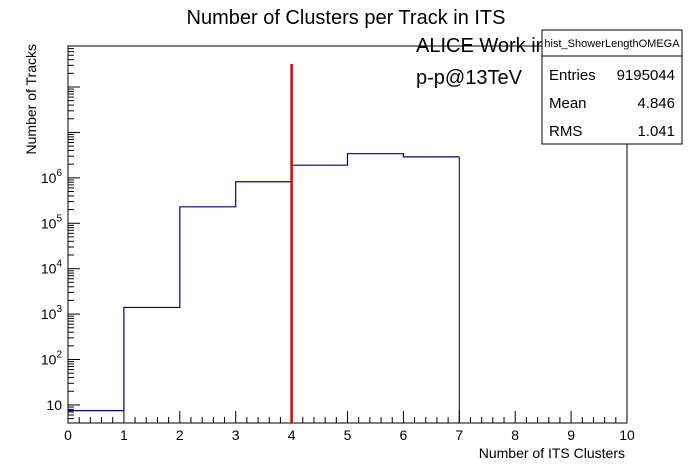 Image resolution: width=696 pixels, height=472 pixels. I want to click on x-tick-label: 3, so click(236, 435).